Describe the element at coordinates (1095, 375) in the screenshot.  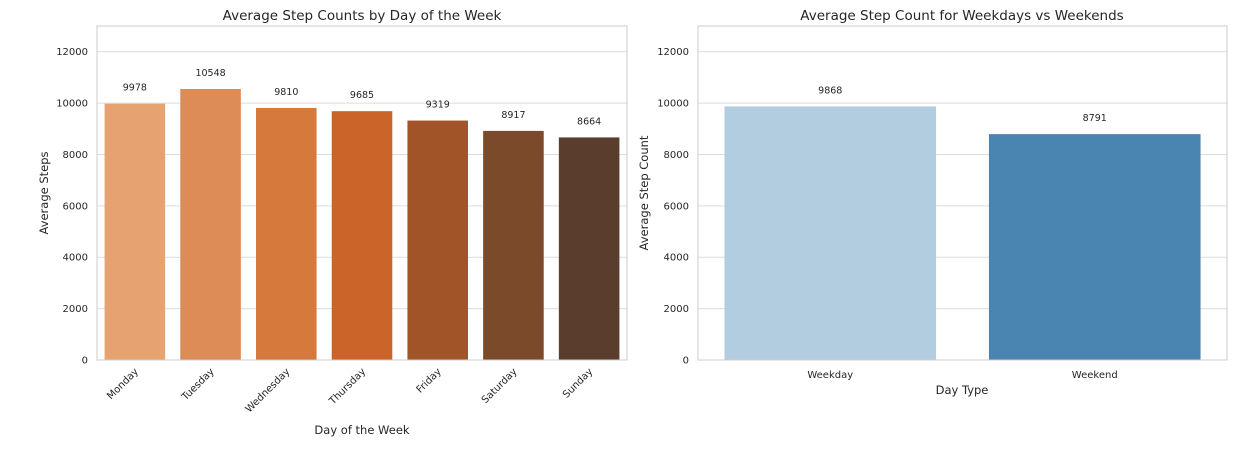
I see `x-tick-label: Weekend` at that location.